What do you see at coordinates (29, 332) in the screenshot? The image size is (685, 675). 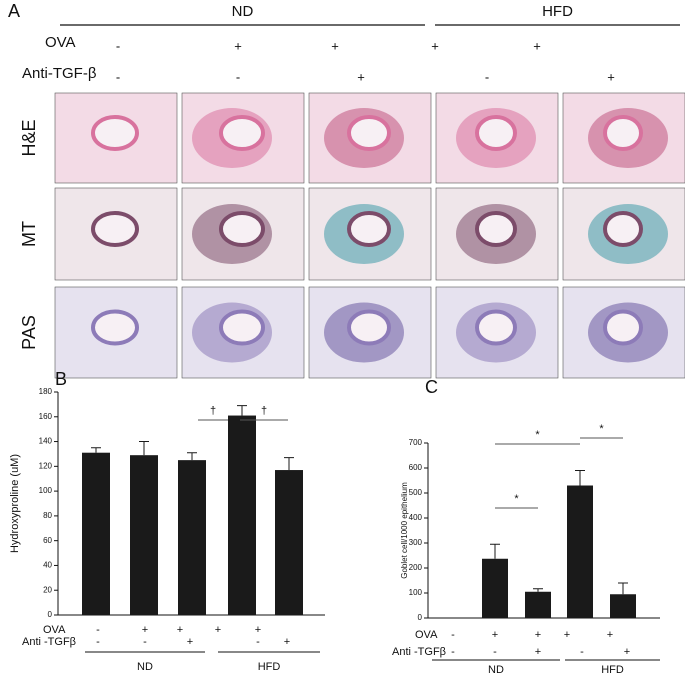 I see `stain-label: PAS` at bounding box center [29, 332].